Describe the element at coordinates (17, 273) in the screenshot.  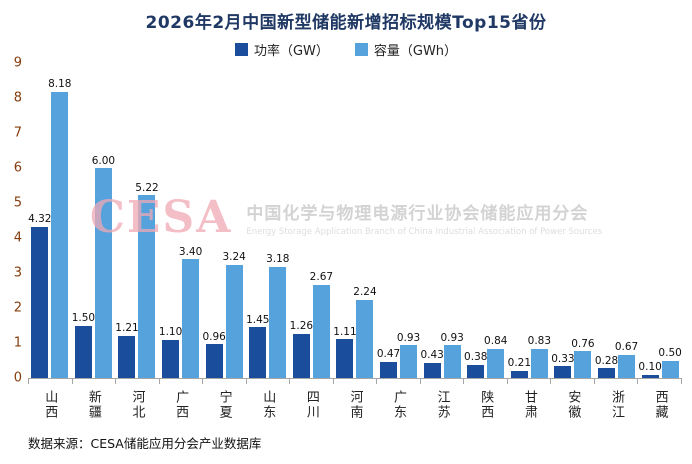
I see `y-tick-label: 3` at that location.